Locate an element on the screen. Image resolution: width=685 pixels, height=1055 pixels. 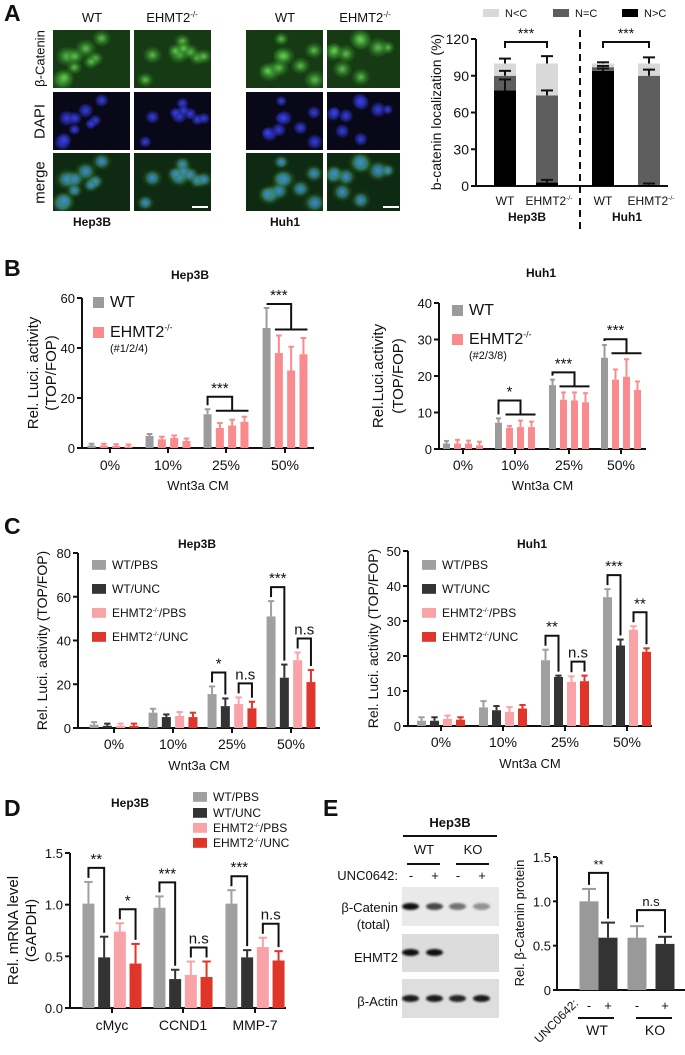
x-tick-label: 25% is located at coordinates (569, 465).